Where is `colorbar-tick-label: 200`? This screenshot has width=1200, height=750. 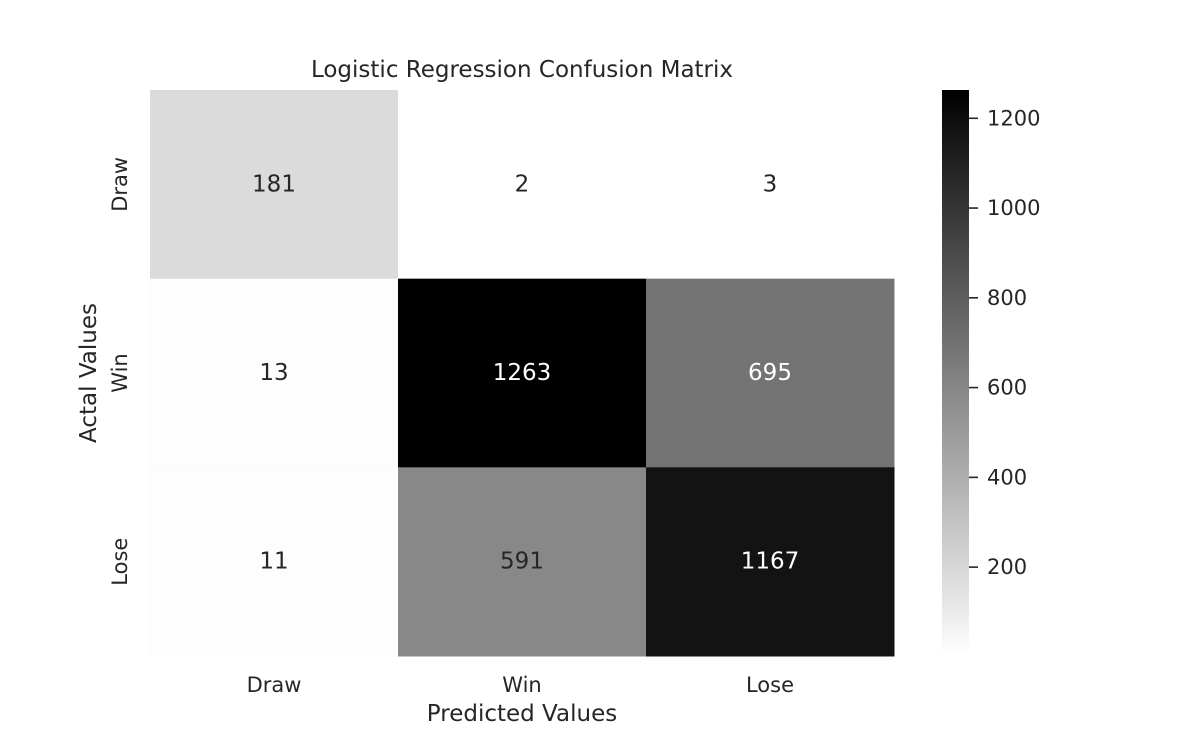
colorbar-tick-label: 200 is located at coordinates (1007, 567).